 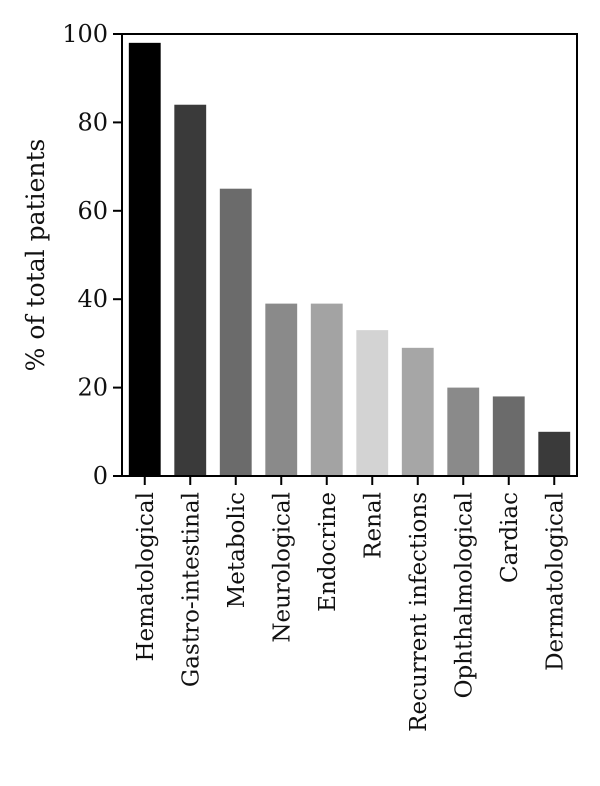 I want to click on y-tick-label: 80, so click(x=92, y=122).